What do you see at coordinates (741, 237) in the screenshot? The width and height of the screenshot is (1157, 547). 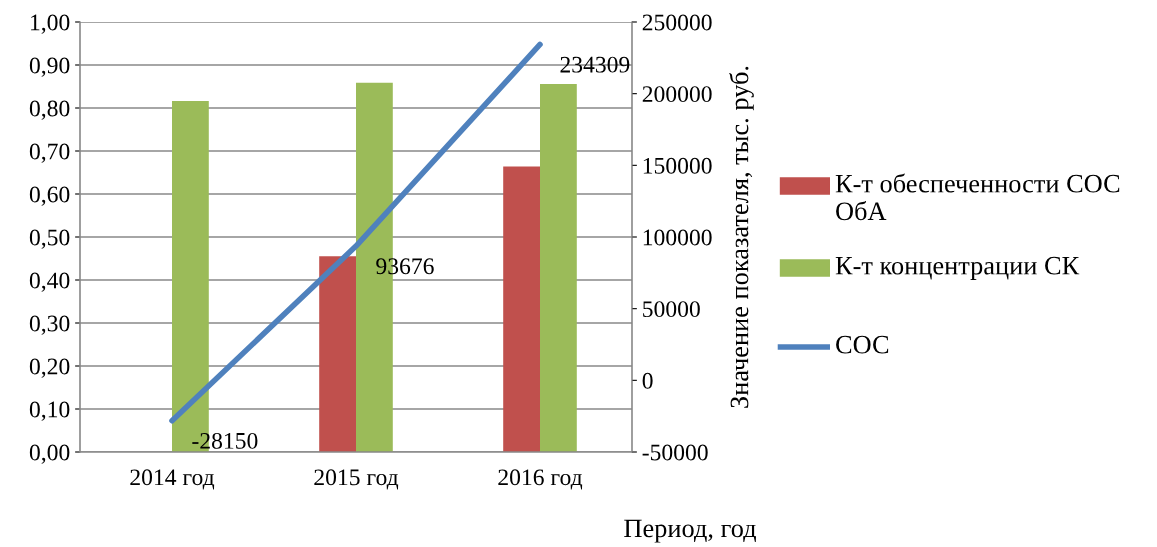 I see `y2-axis-title: Значение показателя, тыс. руб.` at bounding box center [741, 237].